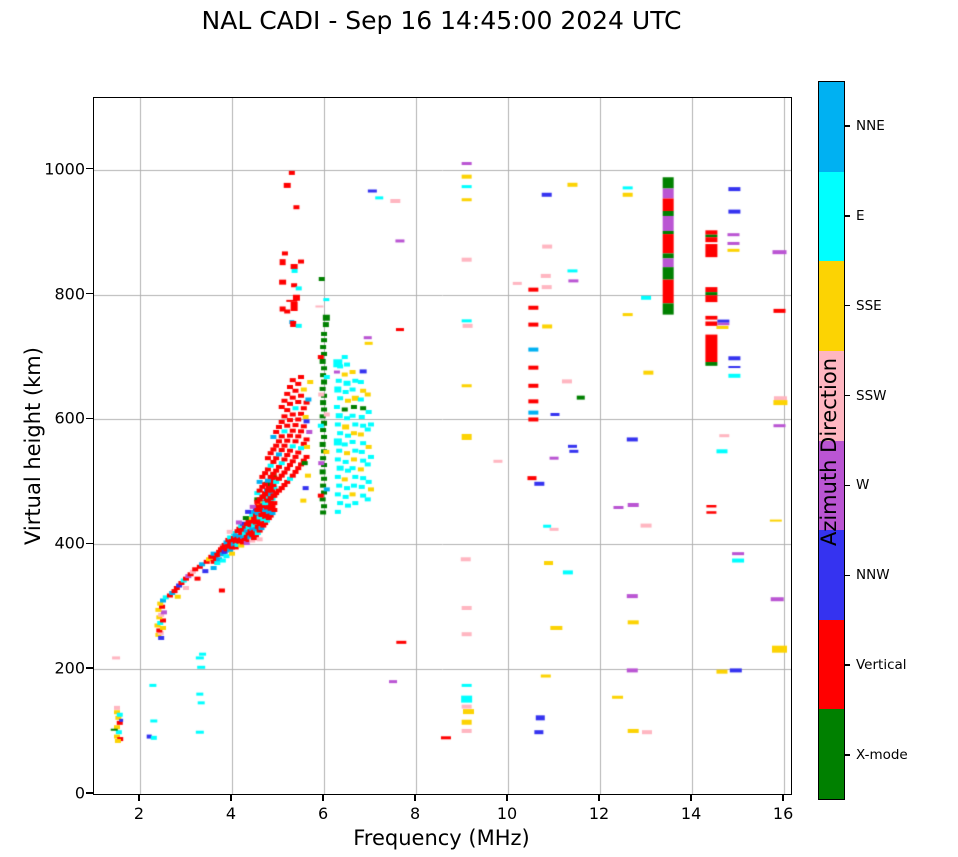  I want to click on y-tick-label: 0, so click(79, 793).